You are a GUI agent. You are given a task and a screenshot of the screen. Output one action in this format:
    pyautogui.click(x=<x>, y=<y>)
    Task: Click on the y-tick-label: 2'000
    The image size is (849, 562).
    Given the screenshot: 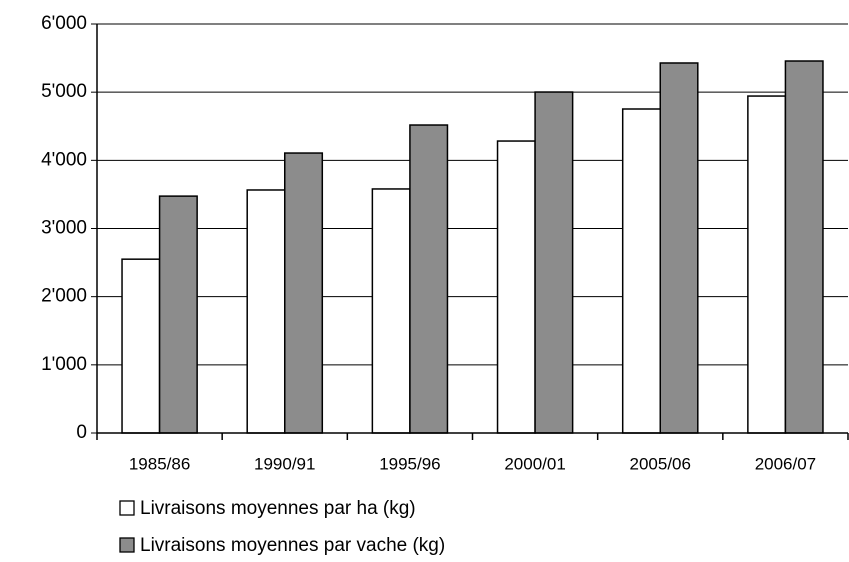 What is the action you would take?
    pyautogui.click(x=64, y=296)
    